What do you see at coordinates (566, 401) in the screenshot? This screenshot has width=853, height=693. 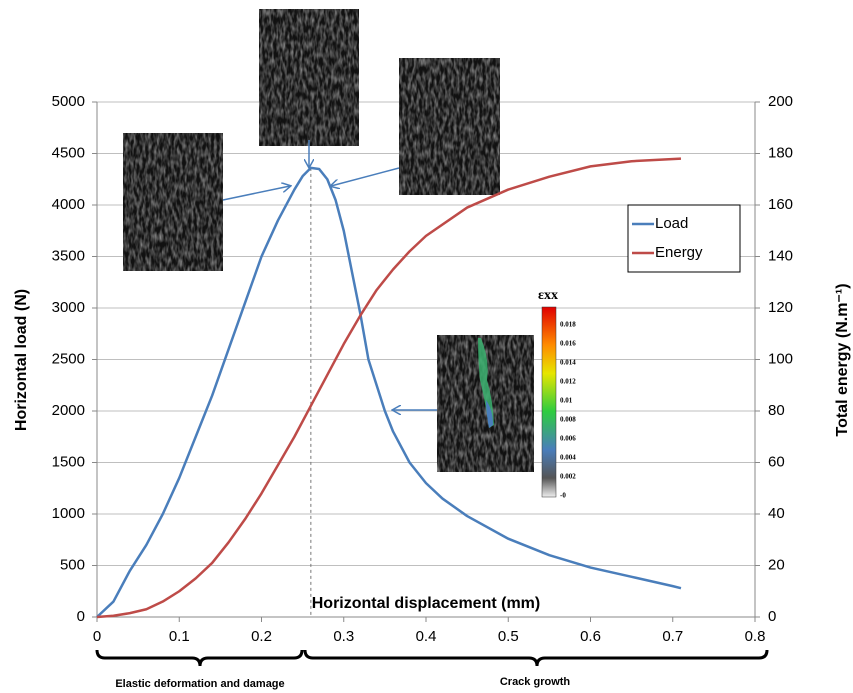 I see `colorbar-tick-label: 0.01` at bounding box center [566, 401].